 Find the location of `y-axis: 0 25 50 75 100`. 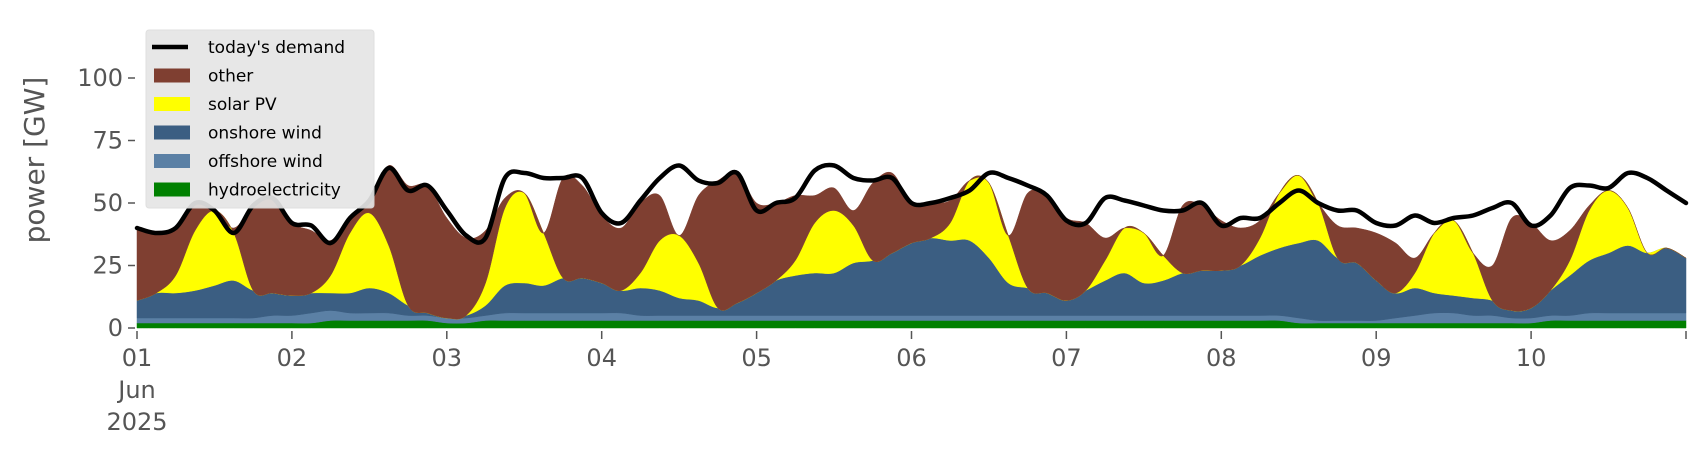

y-axis: 0 25 50 75 100 is located at coordinates (106, 203).